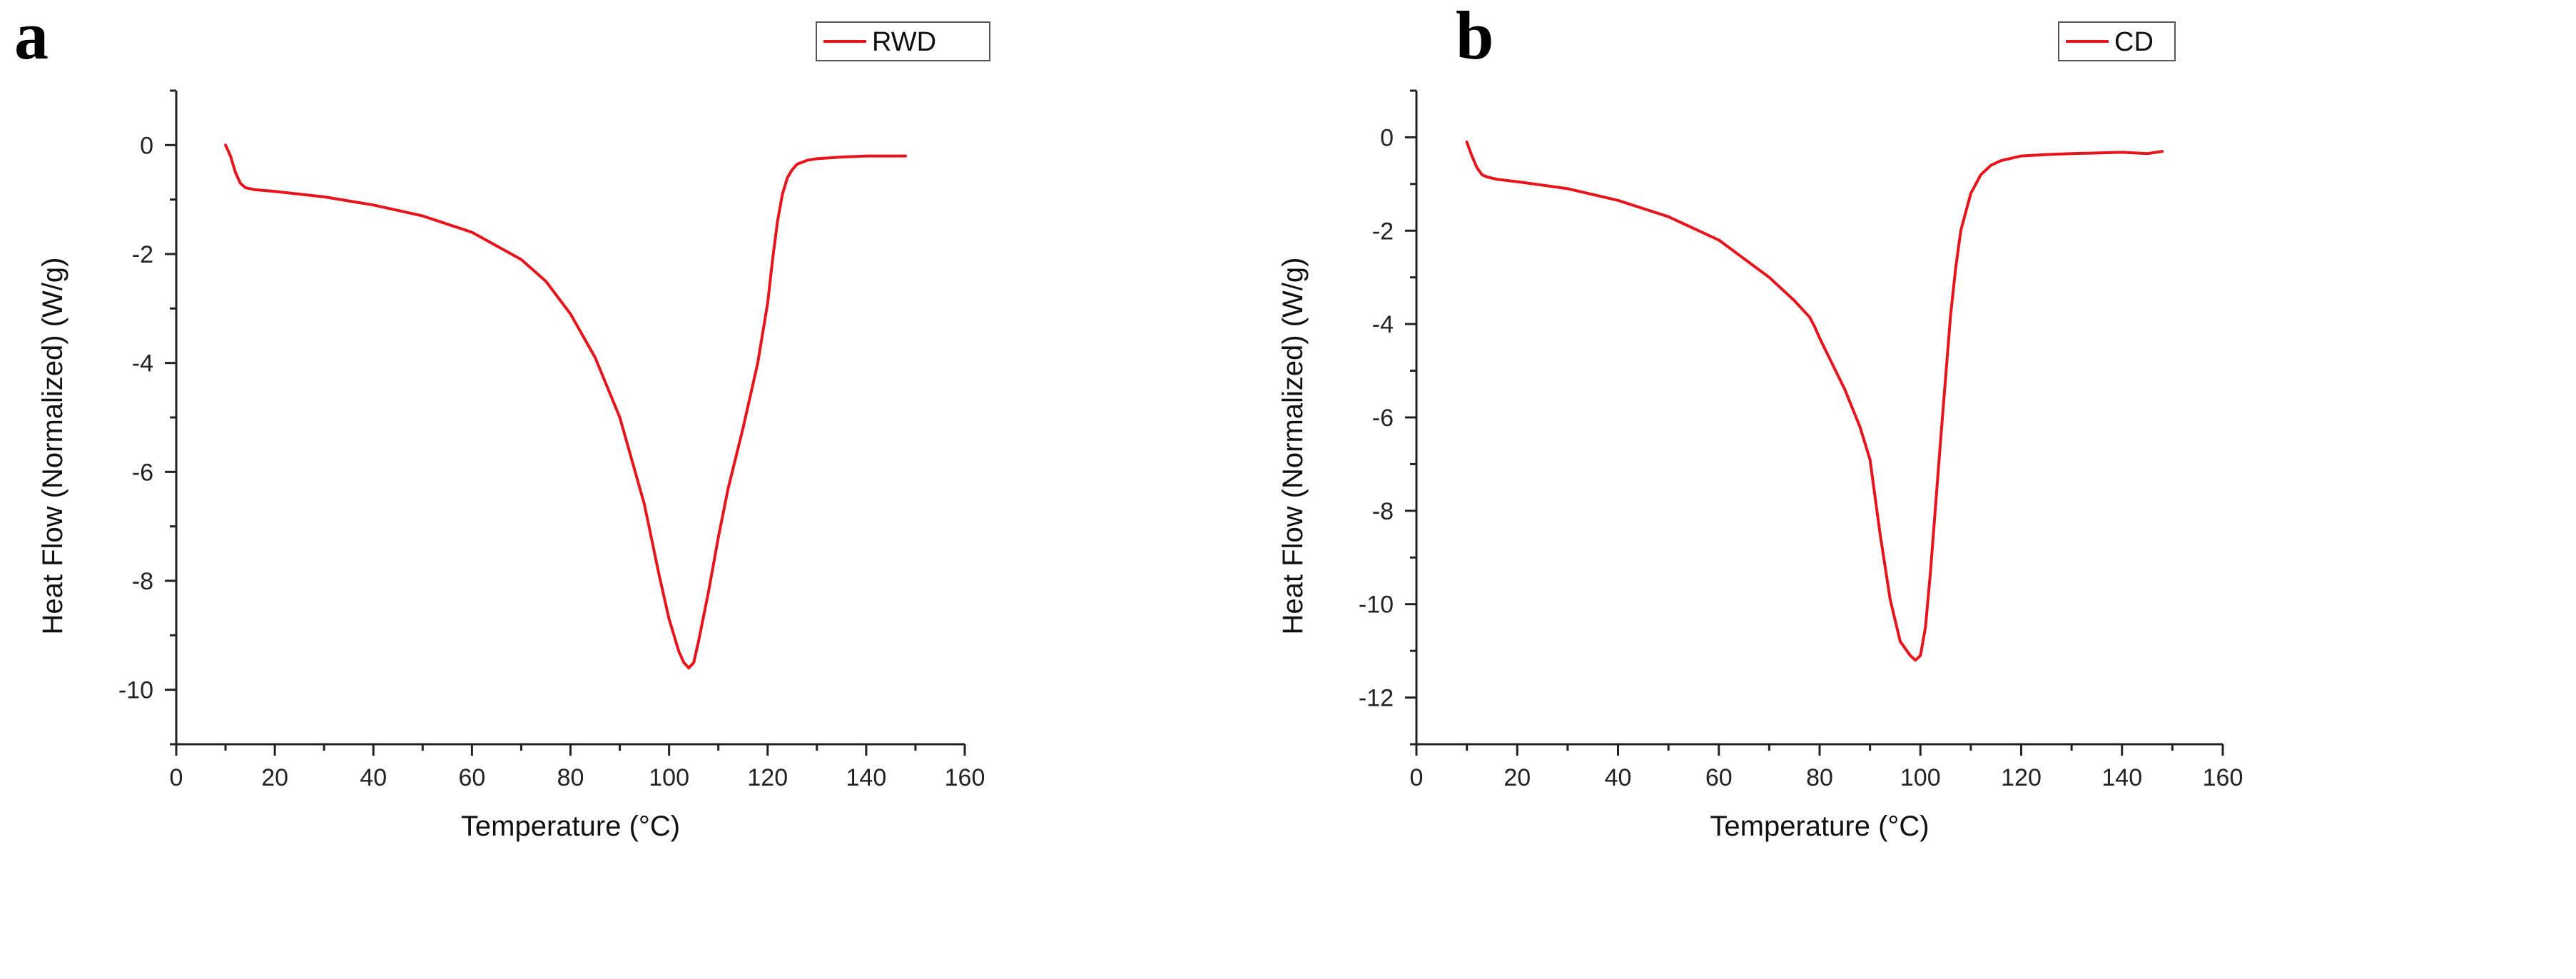 This screenshot has height=979, width=2576. I want to click on legend-label: CD, so click(2134, 42).